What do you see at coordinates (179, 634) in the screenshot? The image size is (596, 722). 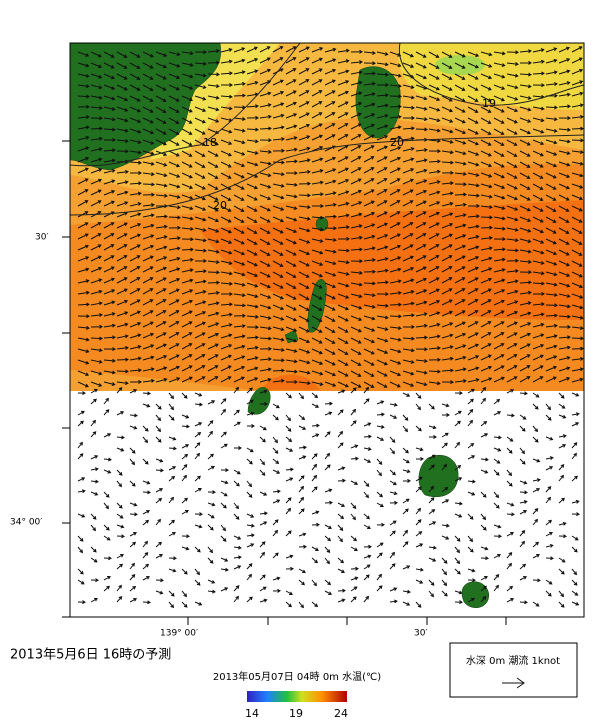 I see `lon-label: 139° 00′` at bounding box center [179, 634].